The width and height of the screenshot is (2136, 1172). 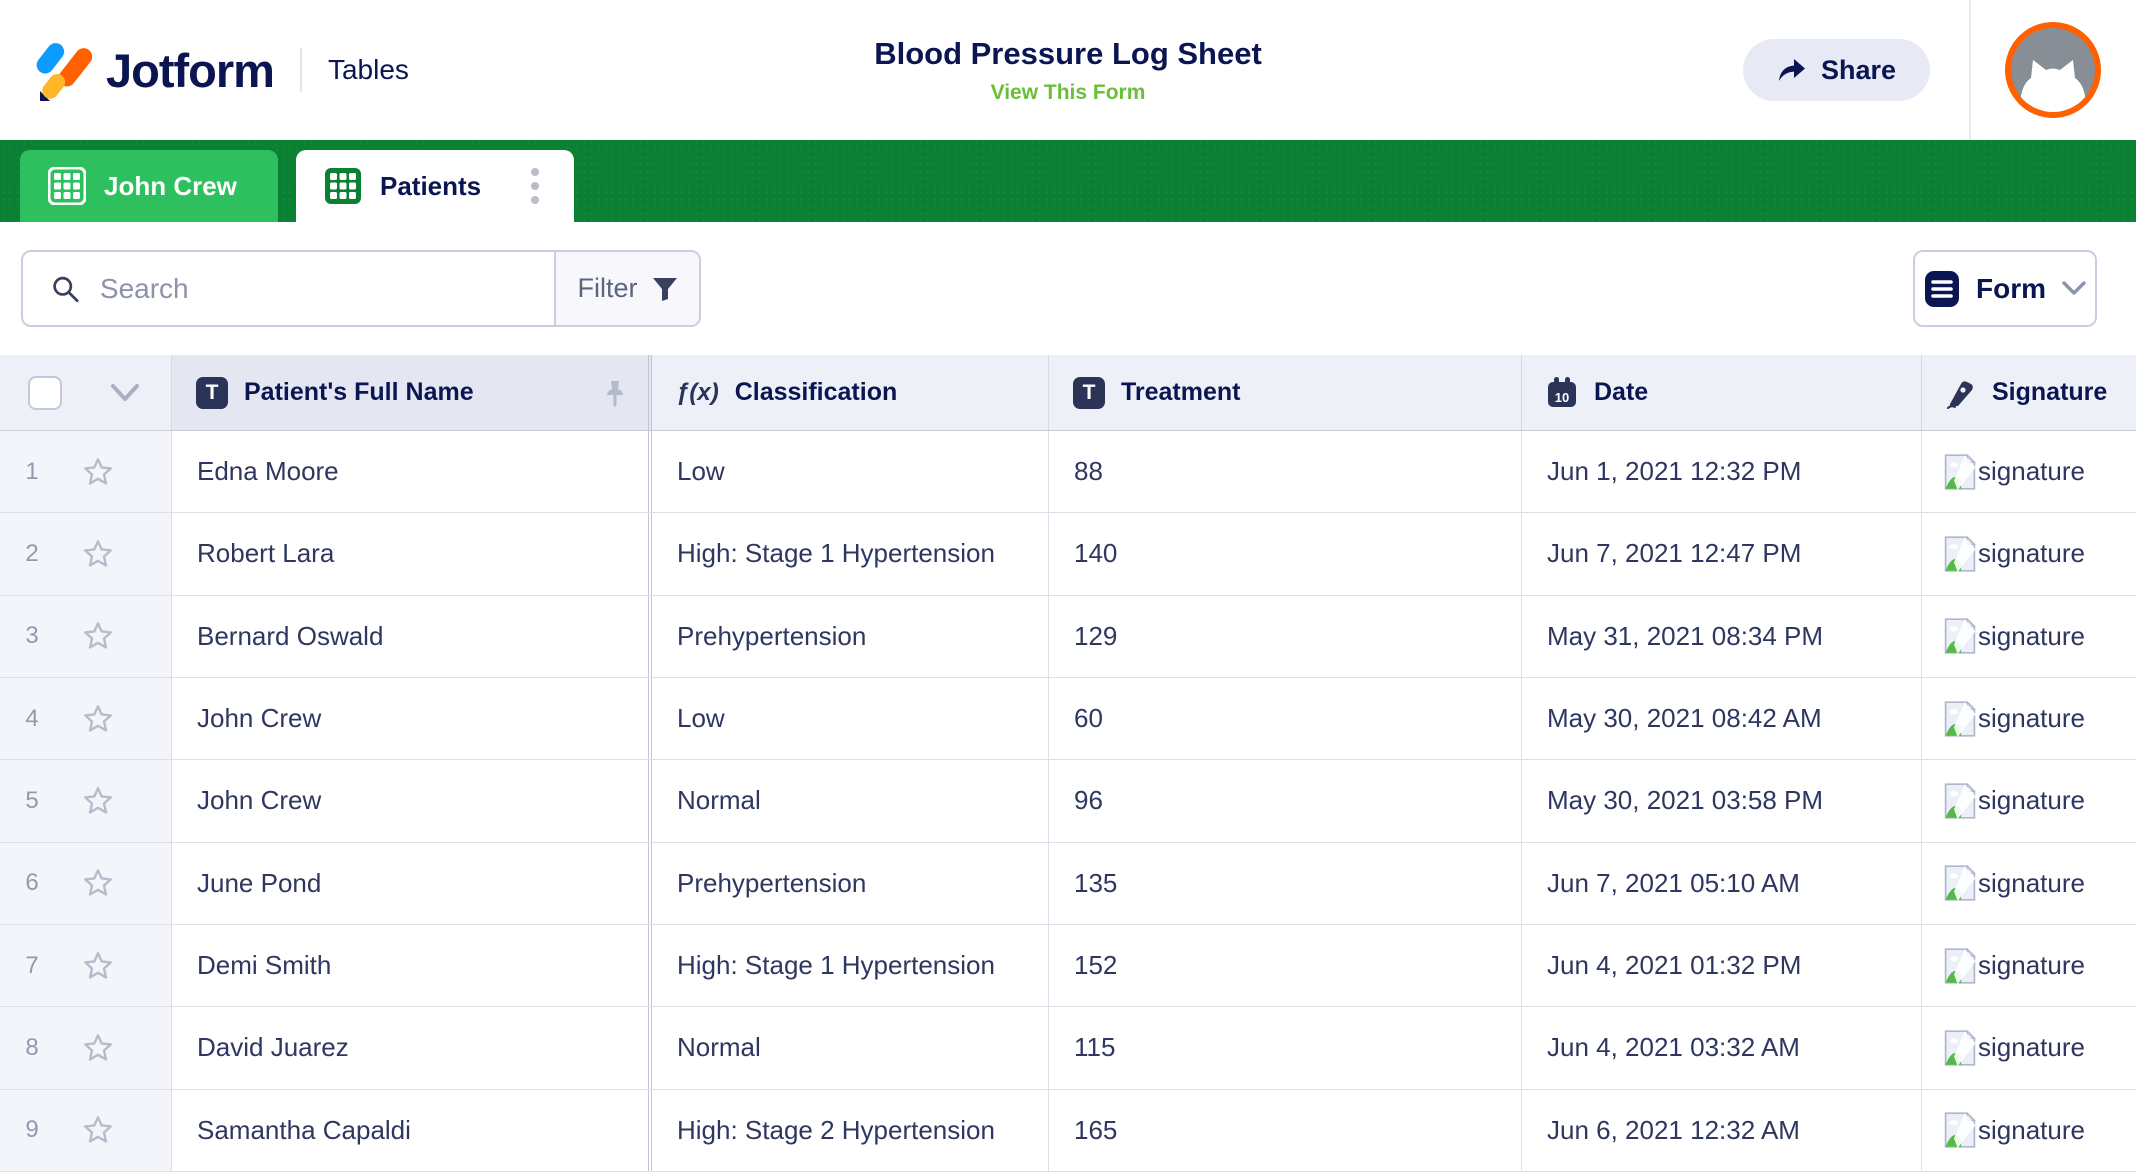 I want to click on view-this-form-link: View This Form, so click(x=1068, y=92).